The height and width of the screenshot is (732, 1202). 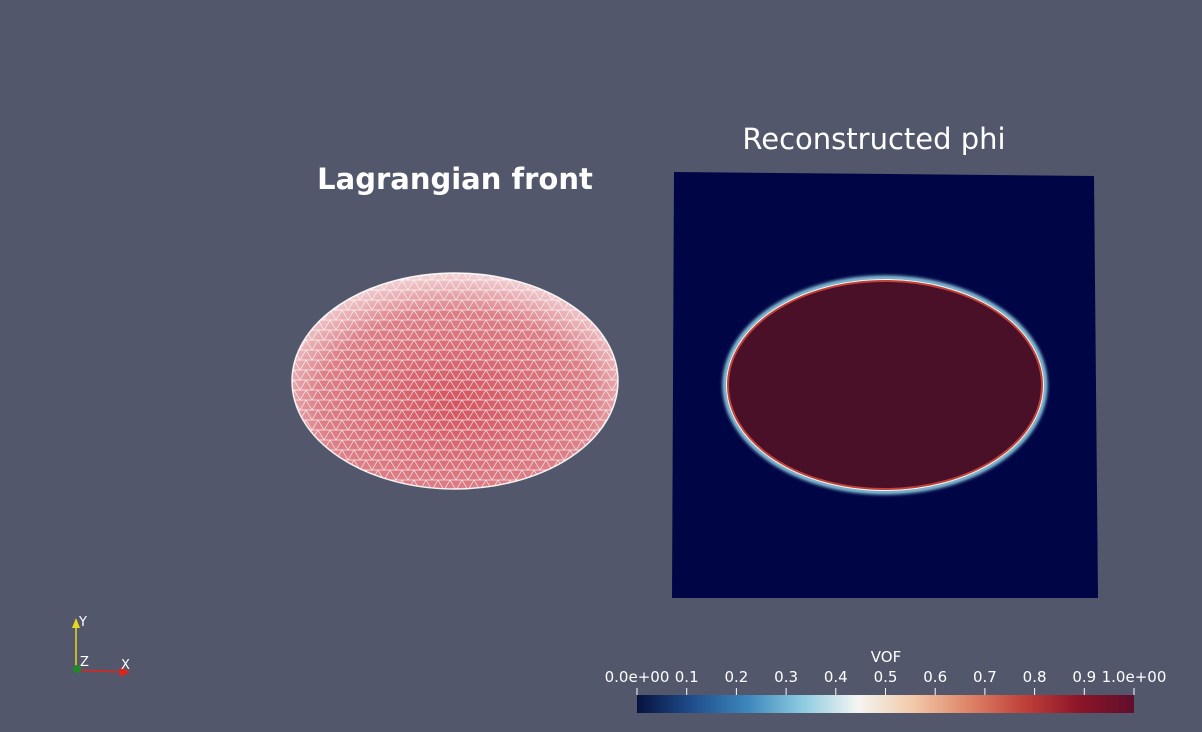 What do you see at coordinates (99, 671) in the screenshot?
I see `x-axis-line` at bounding box center [99, 671].